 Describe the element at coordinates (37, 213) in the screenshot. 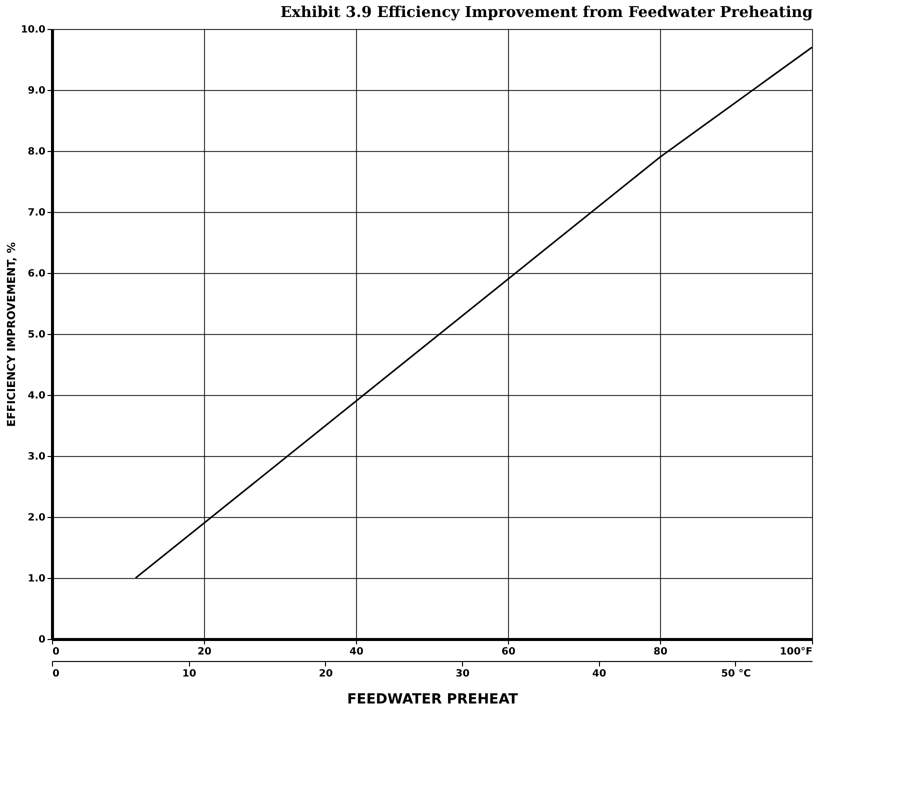

I see `y-tick-label: 7.0` at that location.